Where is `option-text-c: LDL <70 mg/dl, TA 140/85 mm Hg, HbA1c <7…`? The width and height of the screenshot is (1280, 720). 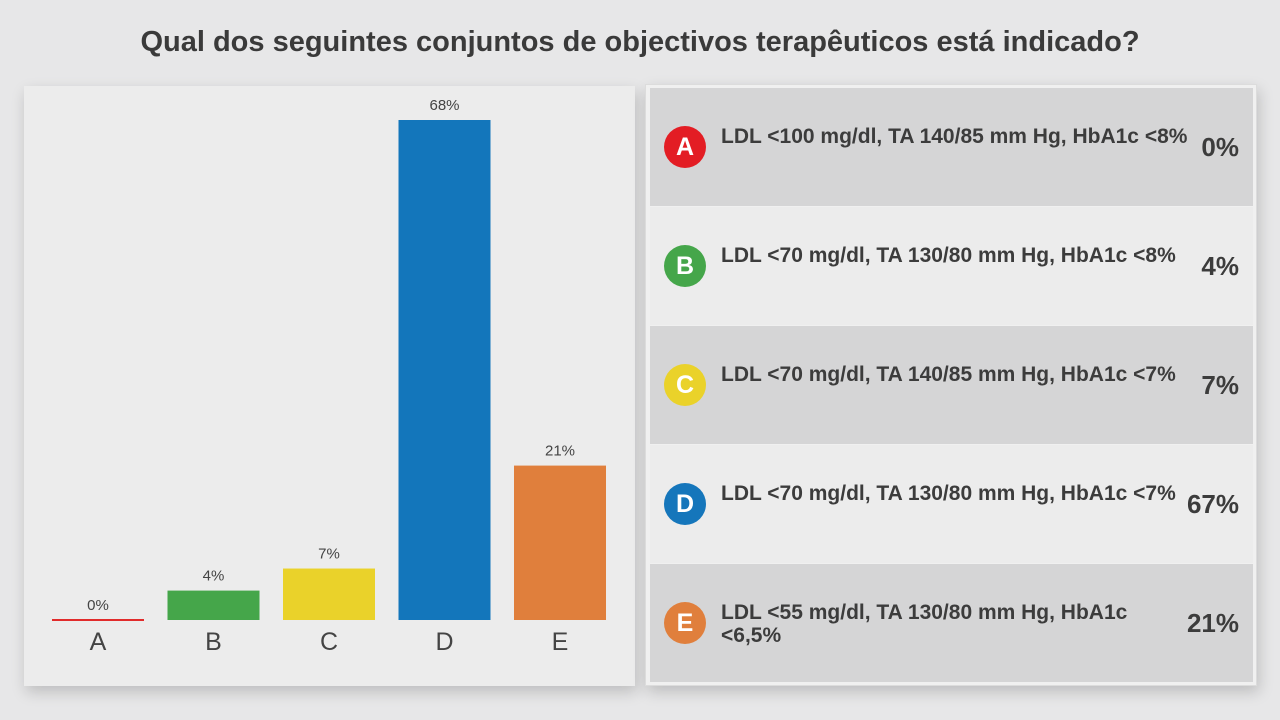 option-text-c: LDL <70 mg/dl, TA 140/85 mm Hg, HbA1c <7… is located at coordinates (948, 374).